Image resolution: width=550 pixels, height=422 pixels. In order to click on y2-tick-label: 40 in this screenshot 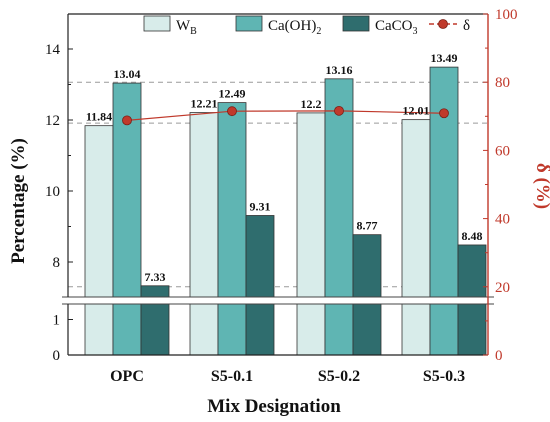, I will do `click(502, 220)`.